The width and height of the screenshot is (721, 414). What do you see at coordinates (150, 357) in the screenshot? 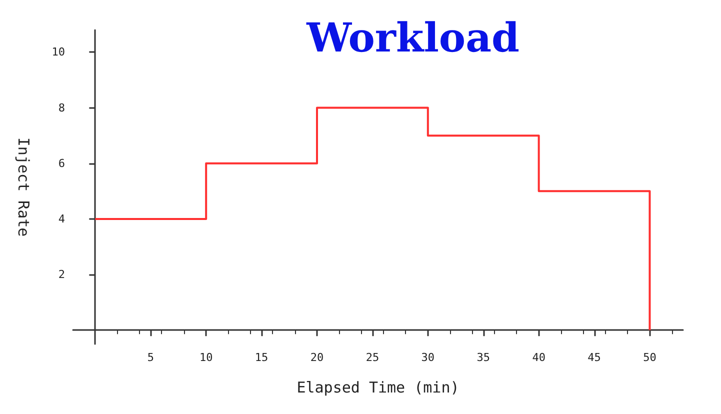
I see `x-tick-label: 5` at bounding box center [150, 357].